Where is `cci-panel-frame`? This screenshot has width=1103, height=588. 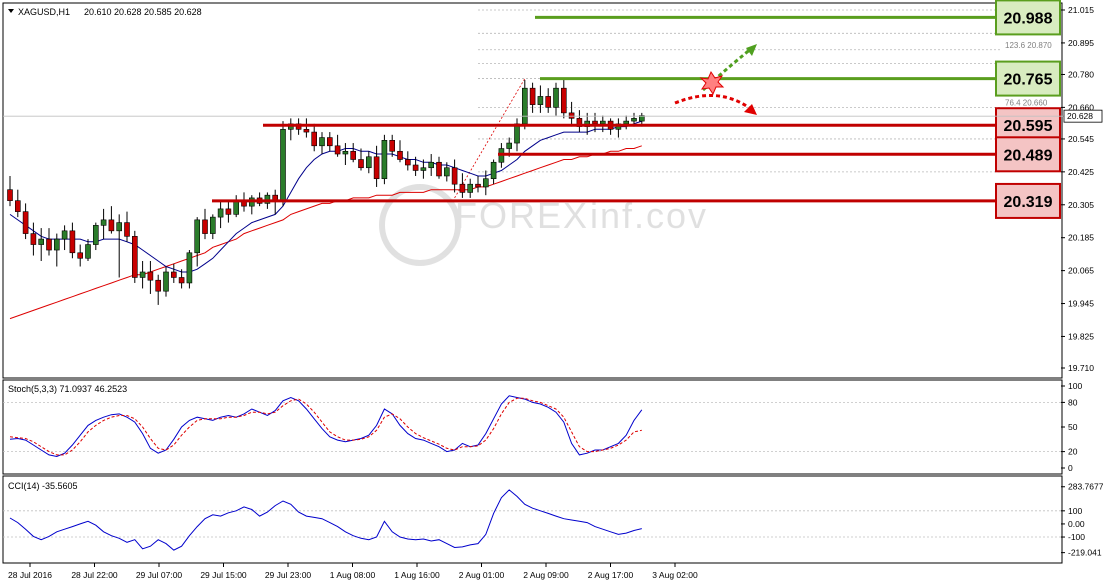
cci-panel-frame is located at coordinates (532, 519).